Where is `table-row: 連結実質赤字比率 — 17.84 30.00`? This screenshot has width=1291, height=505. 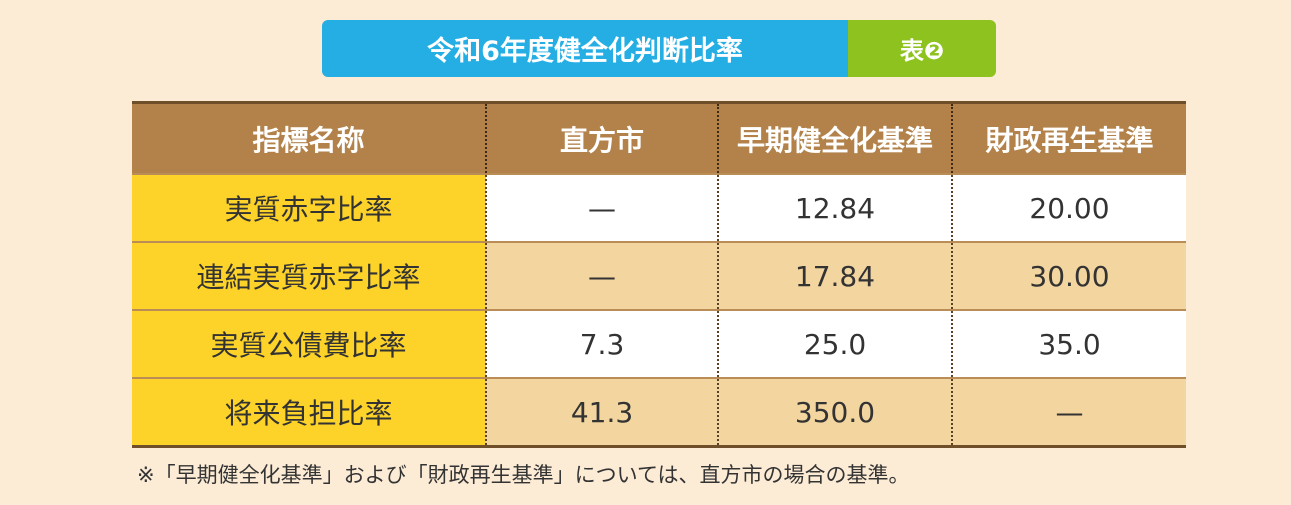 table-row: 連結実質赤字比率 — 17.84 30.00 is located at coordinates (659, 275).